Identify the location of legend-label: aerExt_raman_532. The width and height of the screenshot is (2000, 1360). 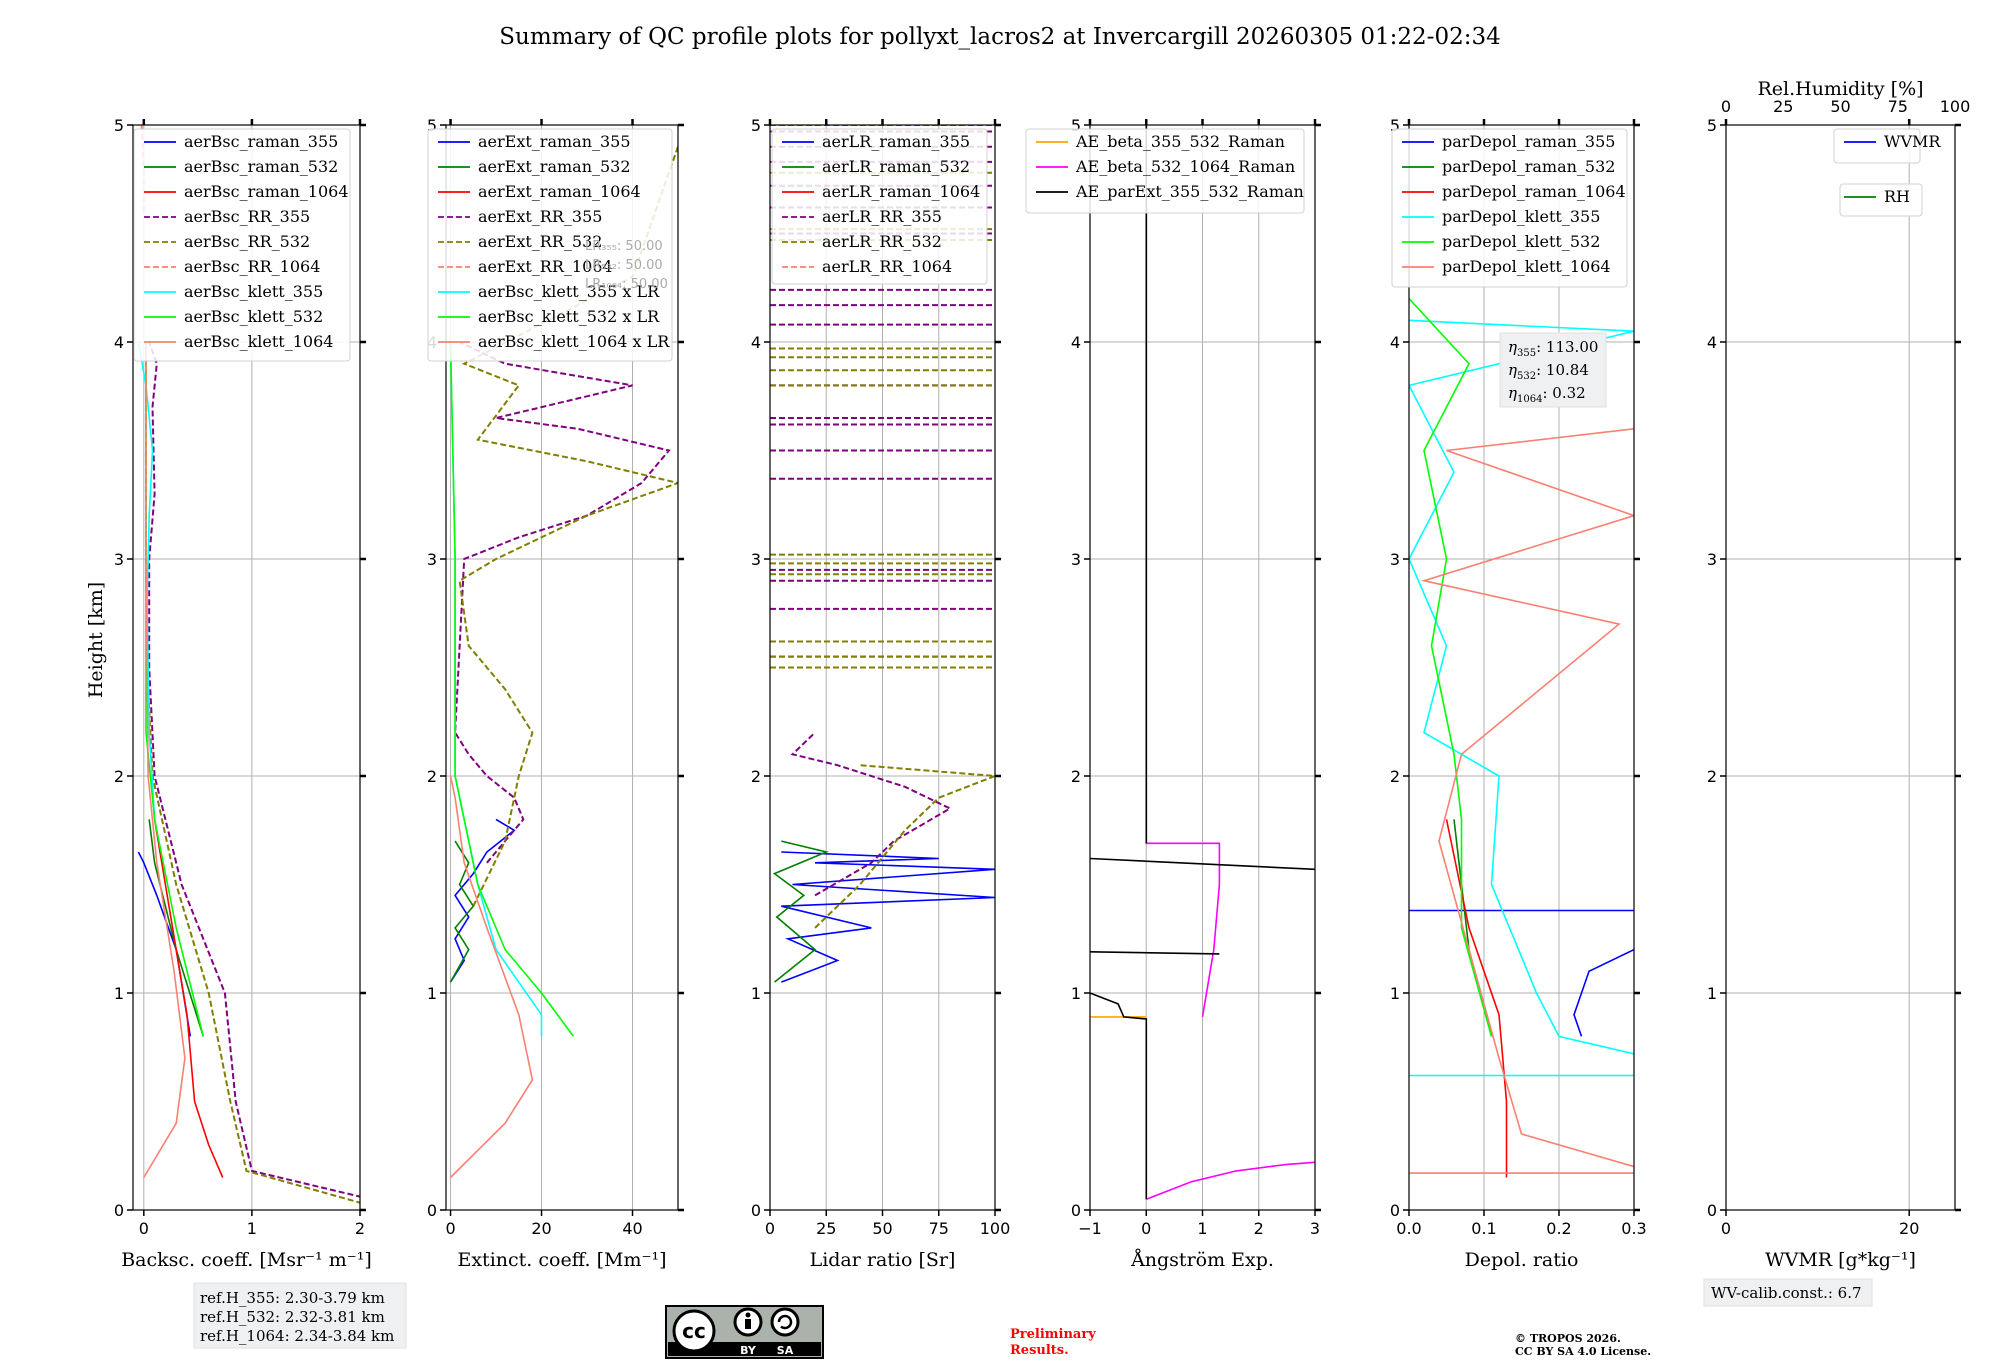
(554, 166).